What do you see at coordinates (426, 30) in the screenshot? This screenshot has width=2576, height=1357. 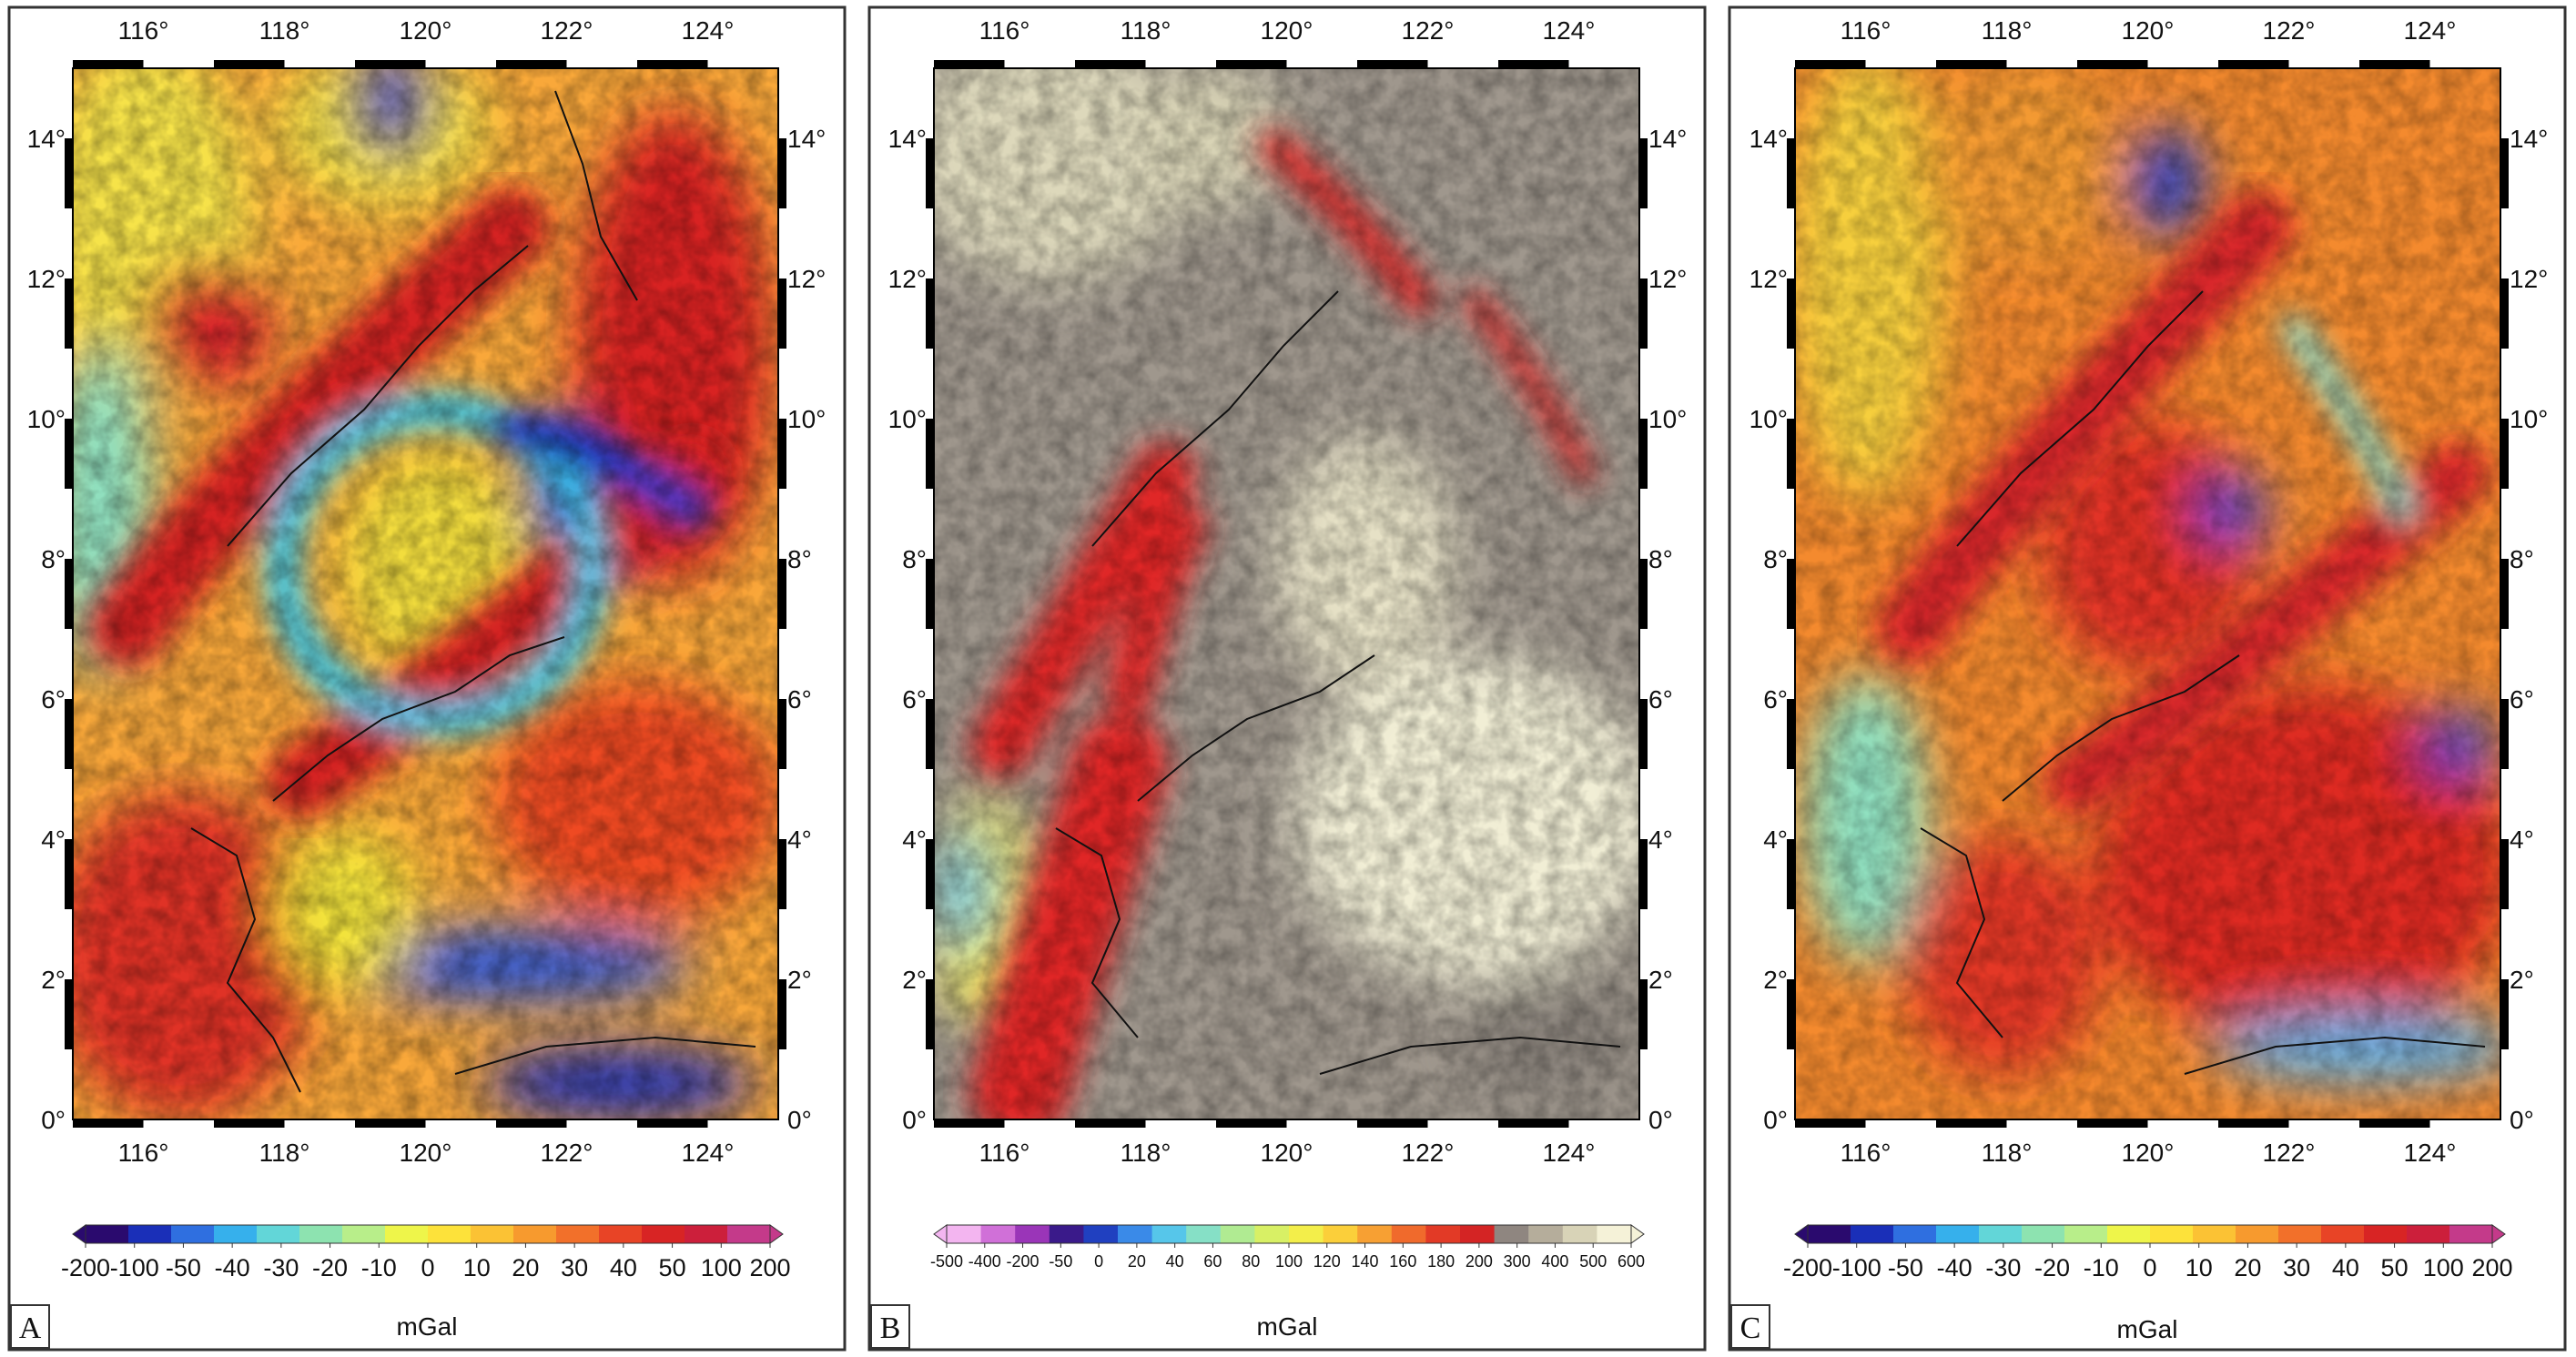 I see `panel-a-lon-top-tick: 120°` at bounding box center [426, 30].